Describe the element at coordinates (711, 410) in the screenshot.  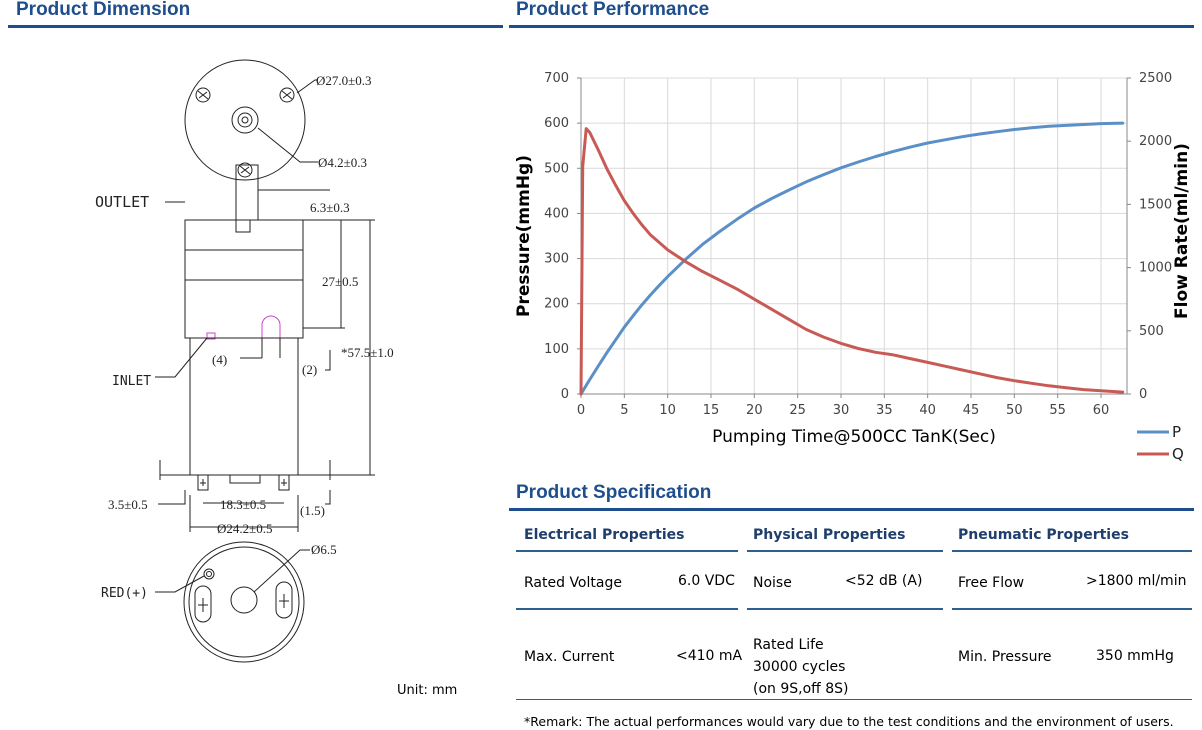
I see `x-tick-label: 15` at that location.